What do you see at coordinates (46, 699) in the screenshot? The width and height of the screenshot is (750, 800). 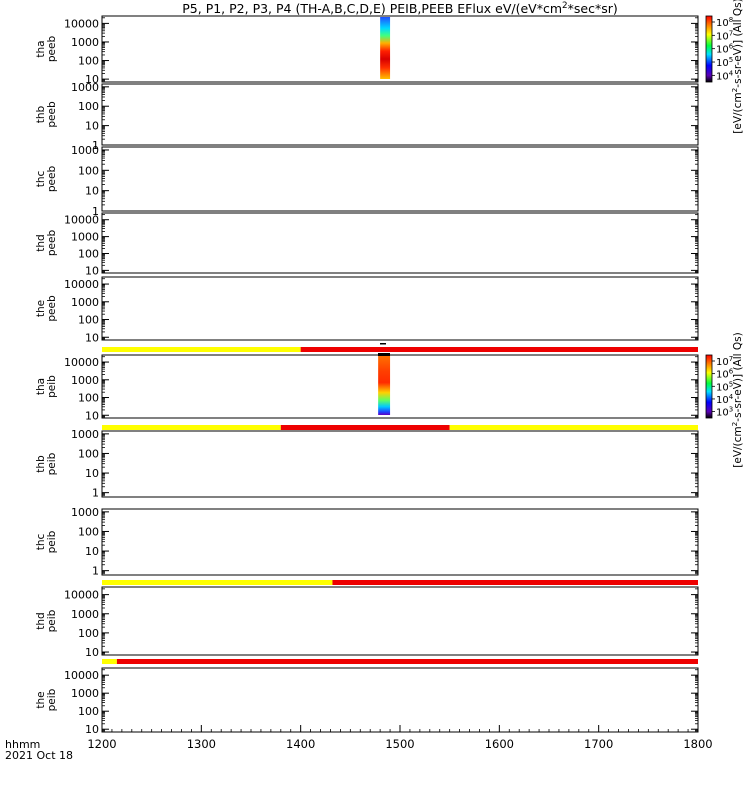 I see `y-axis-label-the-peib: thepeib` at bounding box center [46, 699].